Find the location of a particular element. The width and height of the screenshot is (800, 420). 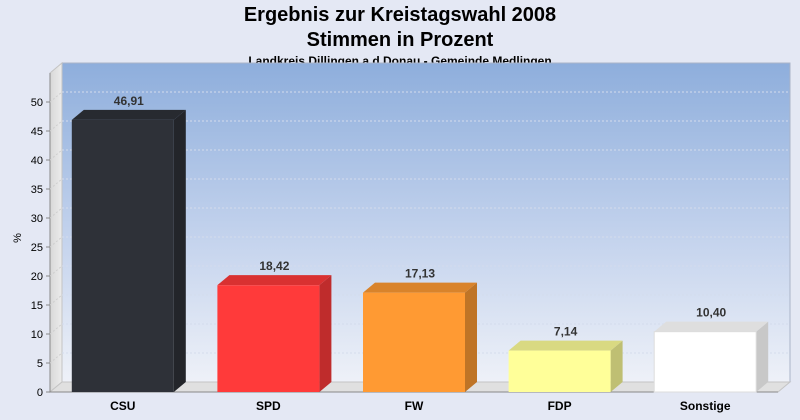

data-label: 46,91 is located at coordinates (129, 101).